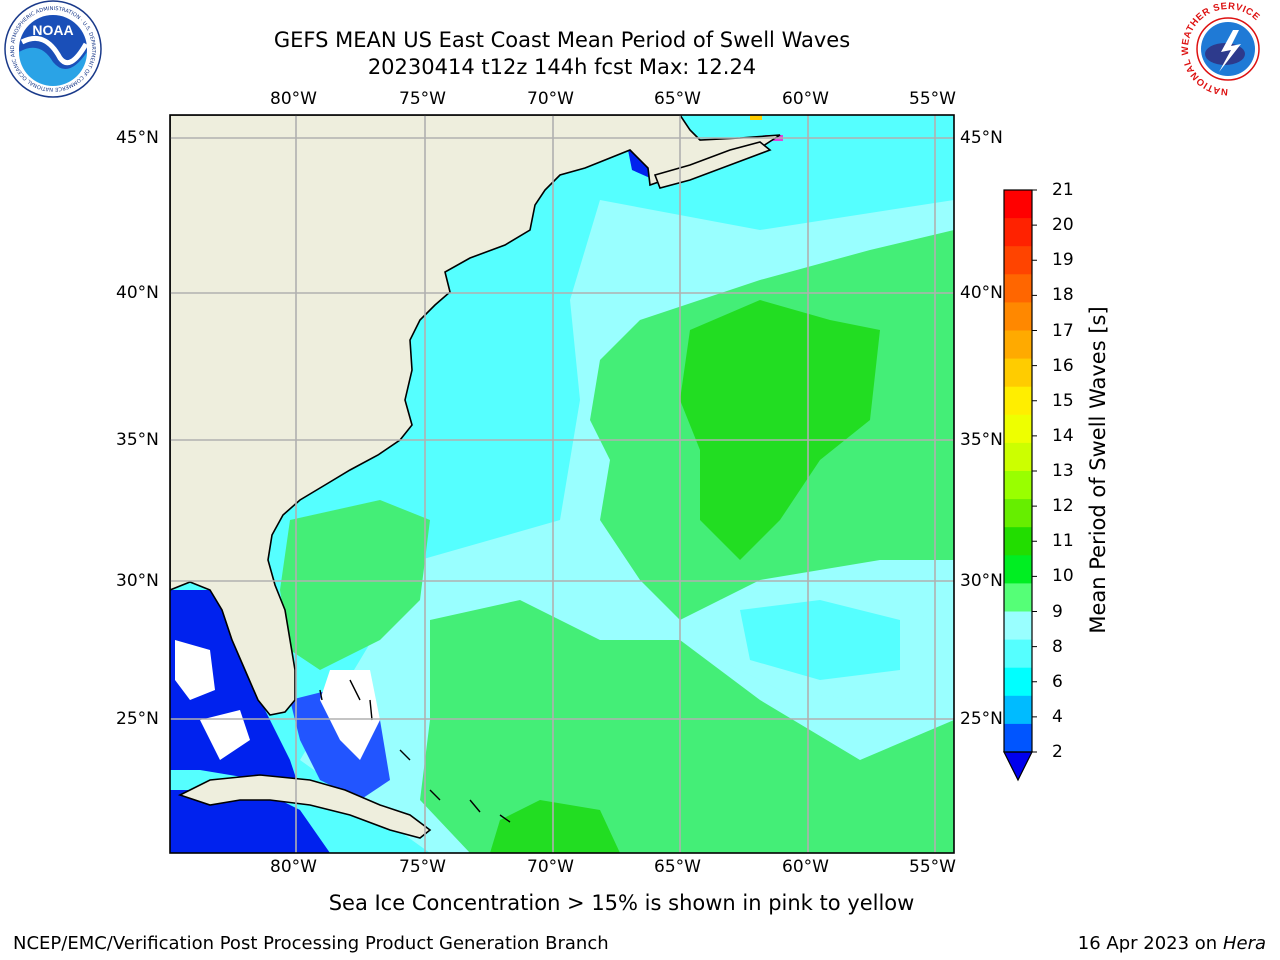 The width and height of the screenshot is (1280, 960). What do you see at coordinates (1063, 295) in the screenshot?
I see `colorbar-tick-label: 18` at bounding box center [1063, 295].